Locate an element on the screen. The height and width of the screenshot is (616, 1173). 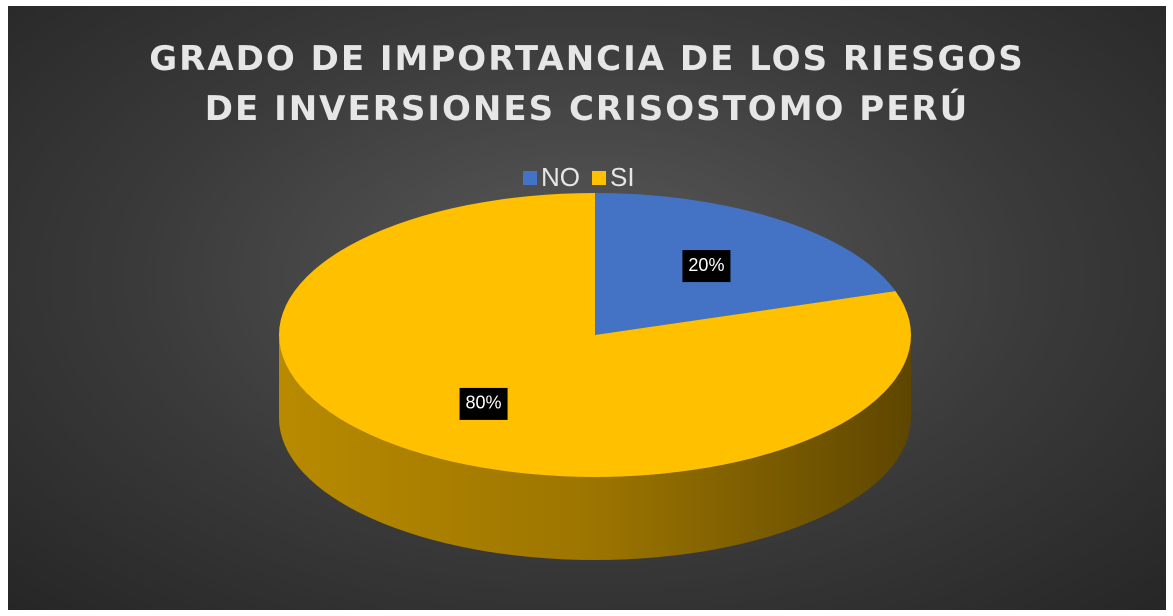
legend-label: SI is located at coordinates (622, 177).